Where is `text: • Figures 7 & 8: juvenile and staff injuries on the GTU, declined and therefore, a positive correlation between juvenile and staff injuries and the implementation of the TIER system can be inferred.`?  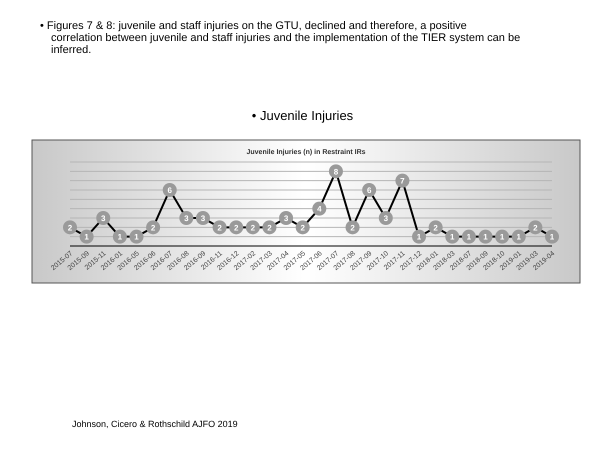 text: • Figures 7 & 8: juvenile and staff injuries on the GTU, declined and therefore, a positive correlation between juvenile and staff injuries and the implementation of the TIER system can be inferred. is located at coordinates (280, 38).